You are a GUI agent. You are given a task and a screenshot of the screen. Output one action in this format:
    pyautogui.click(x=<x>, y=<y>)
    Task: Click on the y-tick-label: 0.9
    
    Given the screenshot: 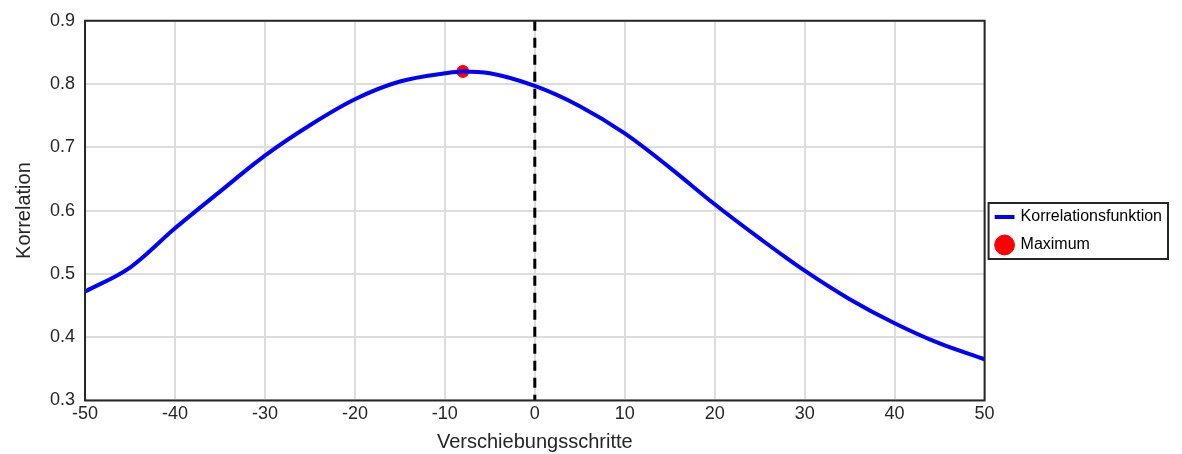 What is the action you would take?
    pyautogui.click(x=62, y=19)
    